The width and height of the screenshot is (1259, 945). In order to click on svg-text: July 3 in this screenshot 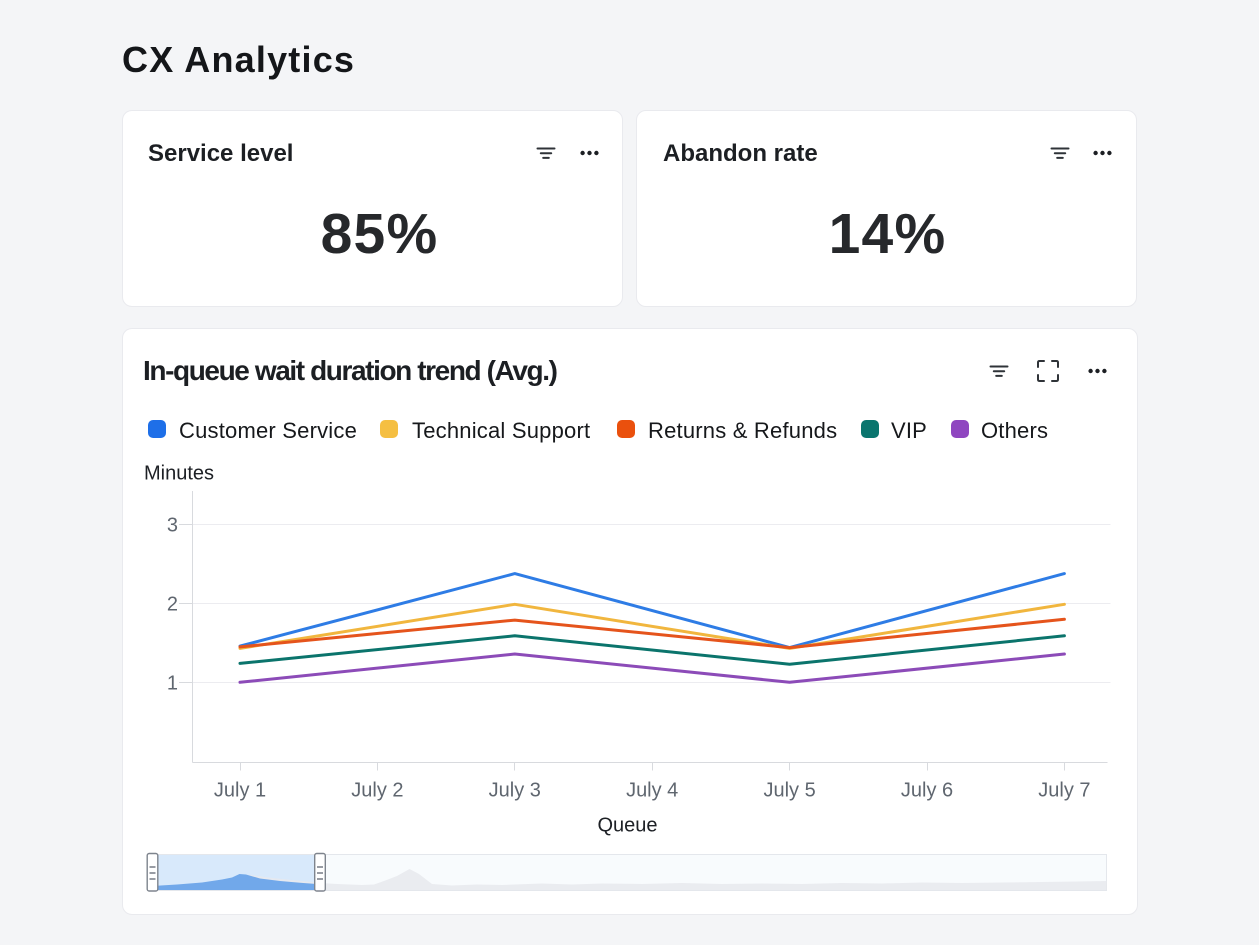, I will do `click(515, 791)`.